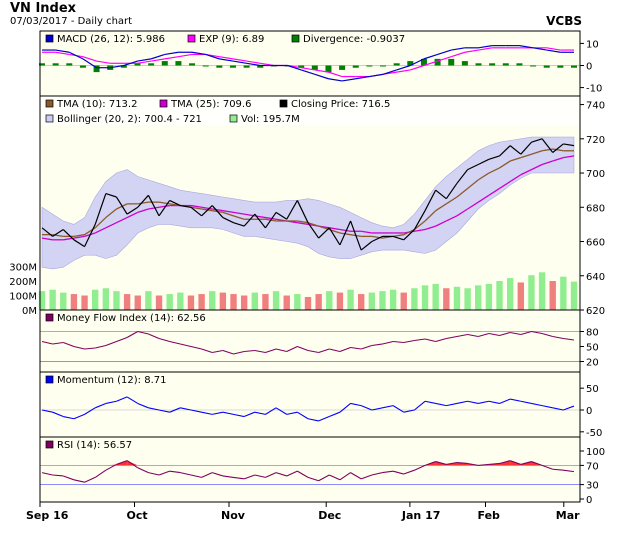 The width and height of the screenshot is (620, 535). Describe the element at coordinates (310, 469) in the screenshot. I see `panel-border-rsi` at that location.